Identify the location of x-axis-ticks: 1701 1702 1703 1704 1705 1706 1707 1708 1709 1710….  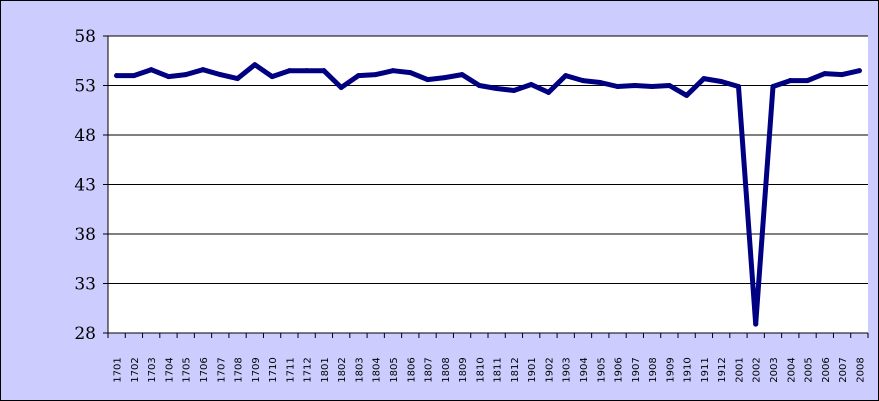
(488, 358).